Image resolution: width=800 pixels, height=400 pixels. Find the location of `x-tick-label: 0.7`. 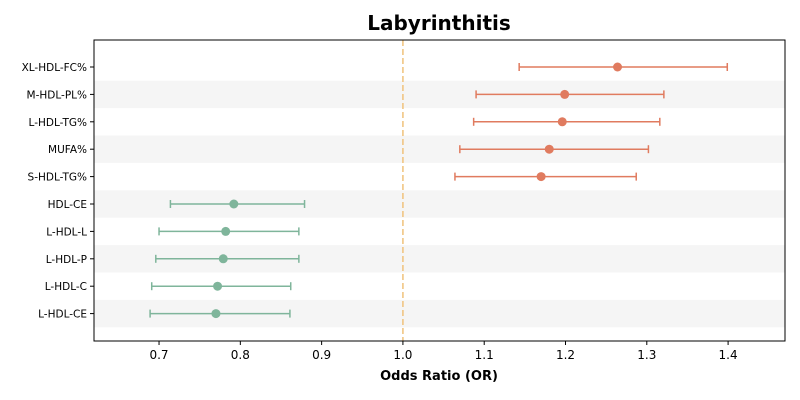

x-tick-label: 0.7 is located at coordinates (158, 355).